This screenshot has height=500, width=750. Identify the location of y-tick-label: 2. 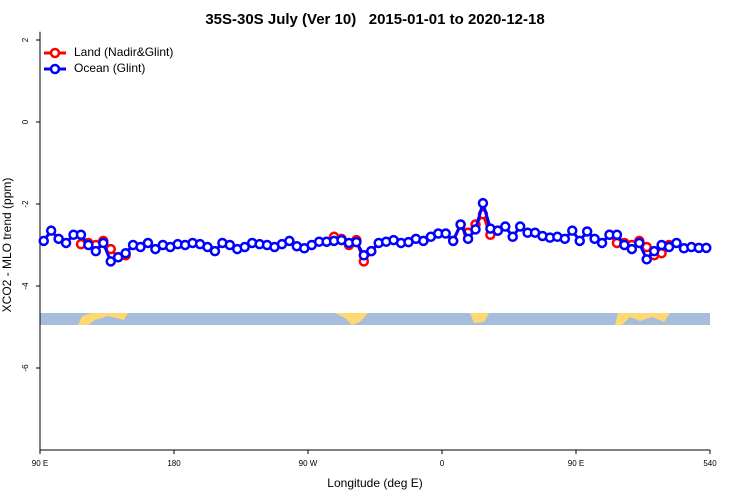
(25, 39).